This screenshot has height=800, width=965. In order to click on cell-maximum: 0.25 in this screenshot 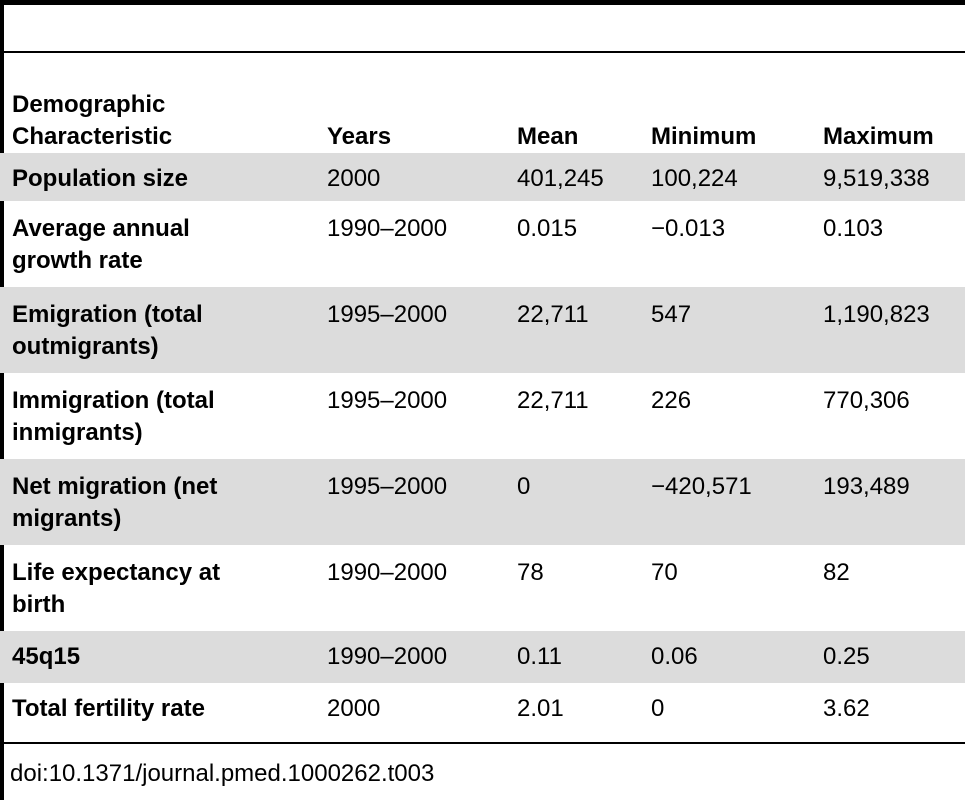, I will do `click(888, 657)`.